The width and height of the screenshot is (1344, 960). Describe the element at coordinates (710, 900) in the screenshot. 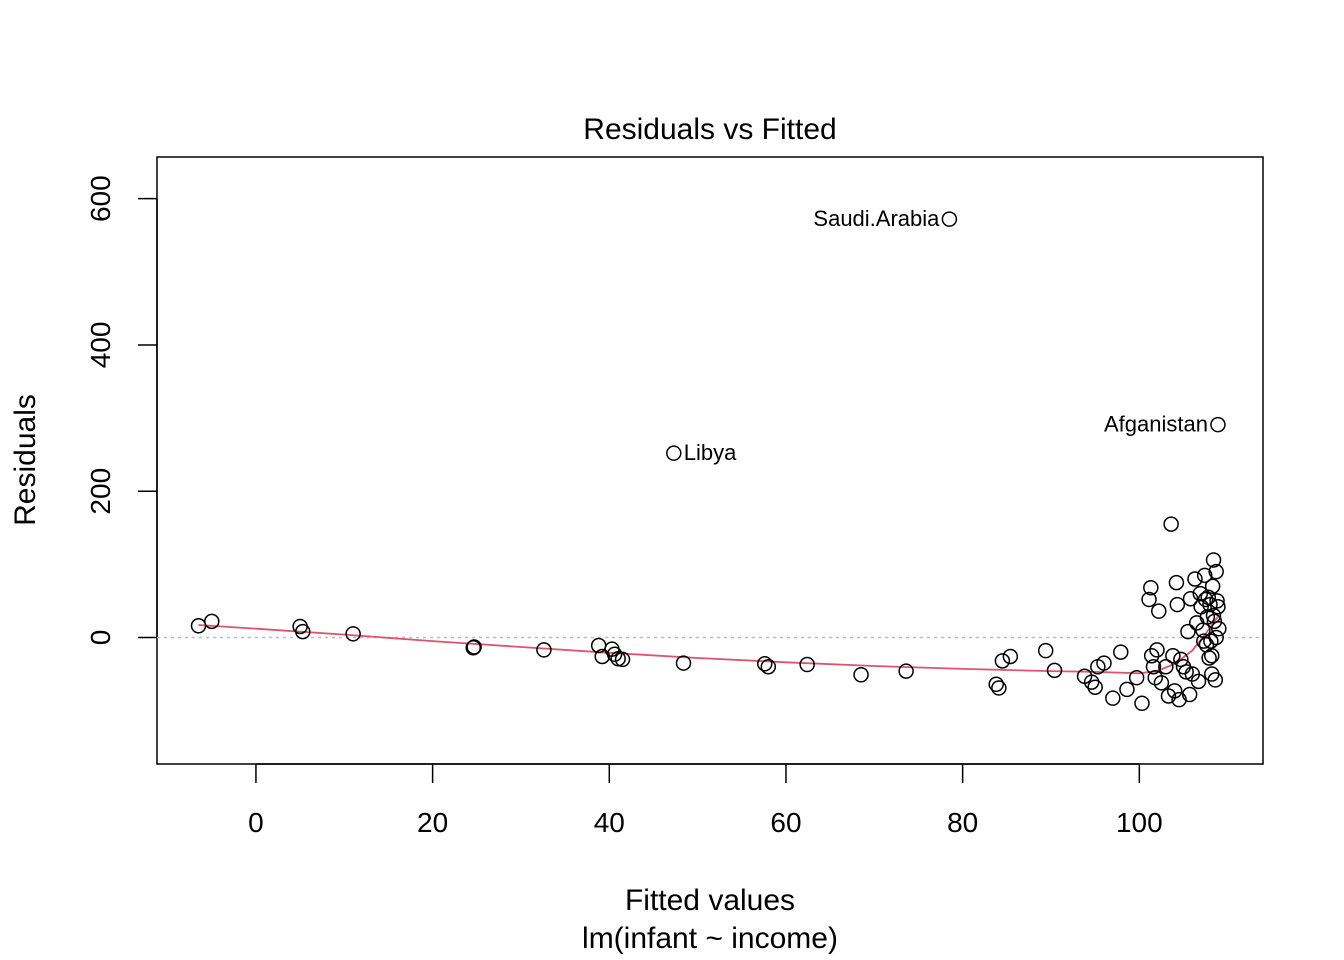

I see `x-axis-title: Fitted values` at that location.